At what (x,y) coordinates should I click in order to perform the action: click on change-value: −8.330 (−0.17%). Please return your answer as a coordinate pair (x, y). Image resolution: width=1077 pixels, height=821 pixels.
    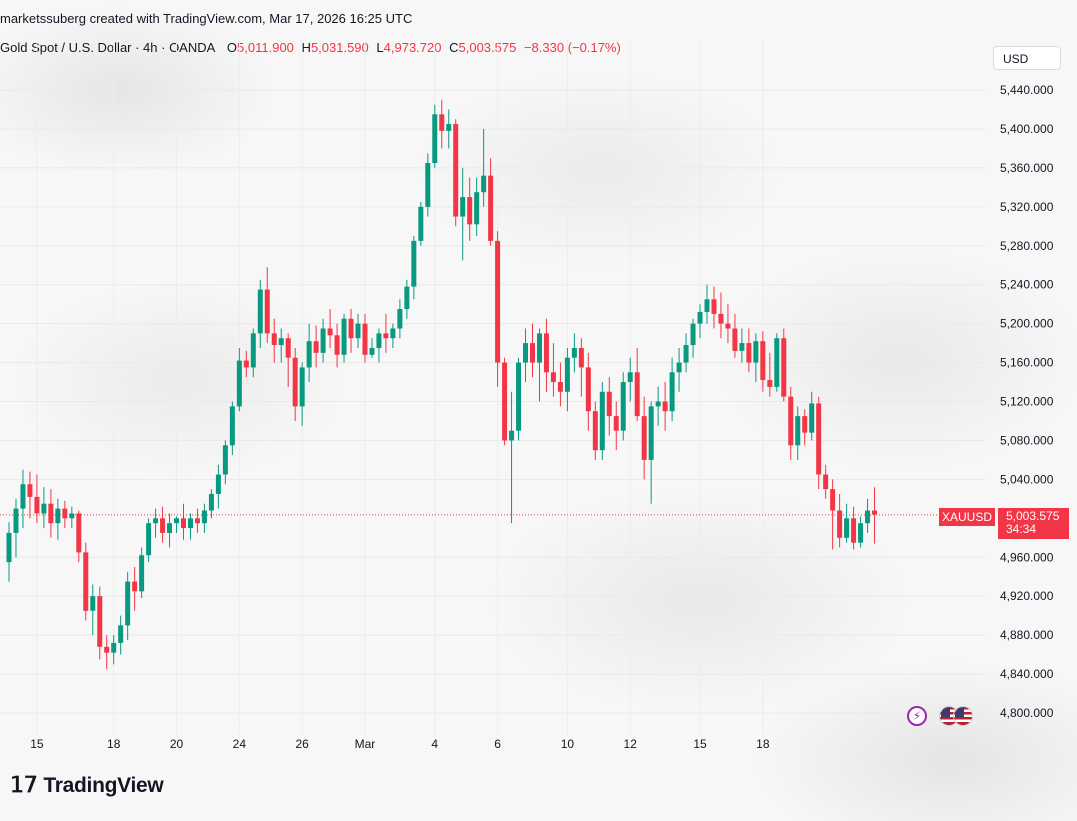
    Looking at the image, I should click on (572, 47).